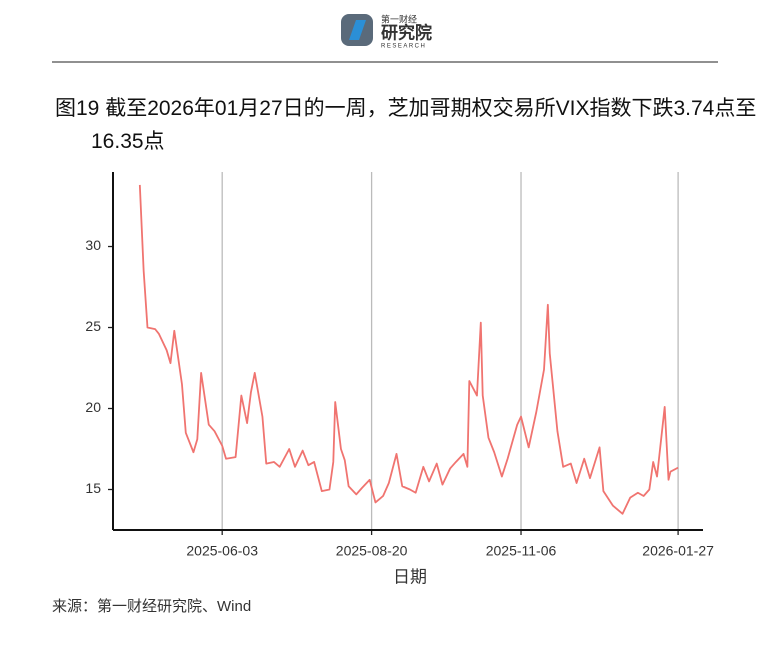  What do you see at coordinates (357, 30) in the screenshot?
I see `logo-mark` at bounding box center [357, 30].